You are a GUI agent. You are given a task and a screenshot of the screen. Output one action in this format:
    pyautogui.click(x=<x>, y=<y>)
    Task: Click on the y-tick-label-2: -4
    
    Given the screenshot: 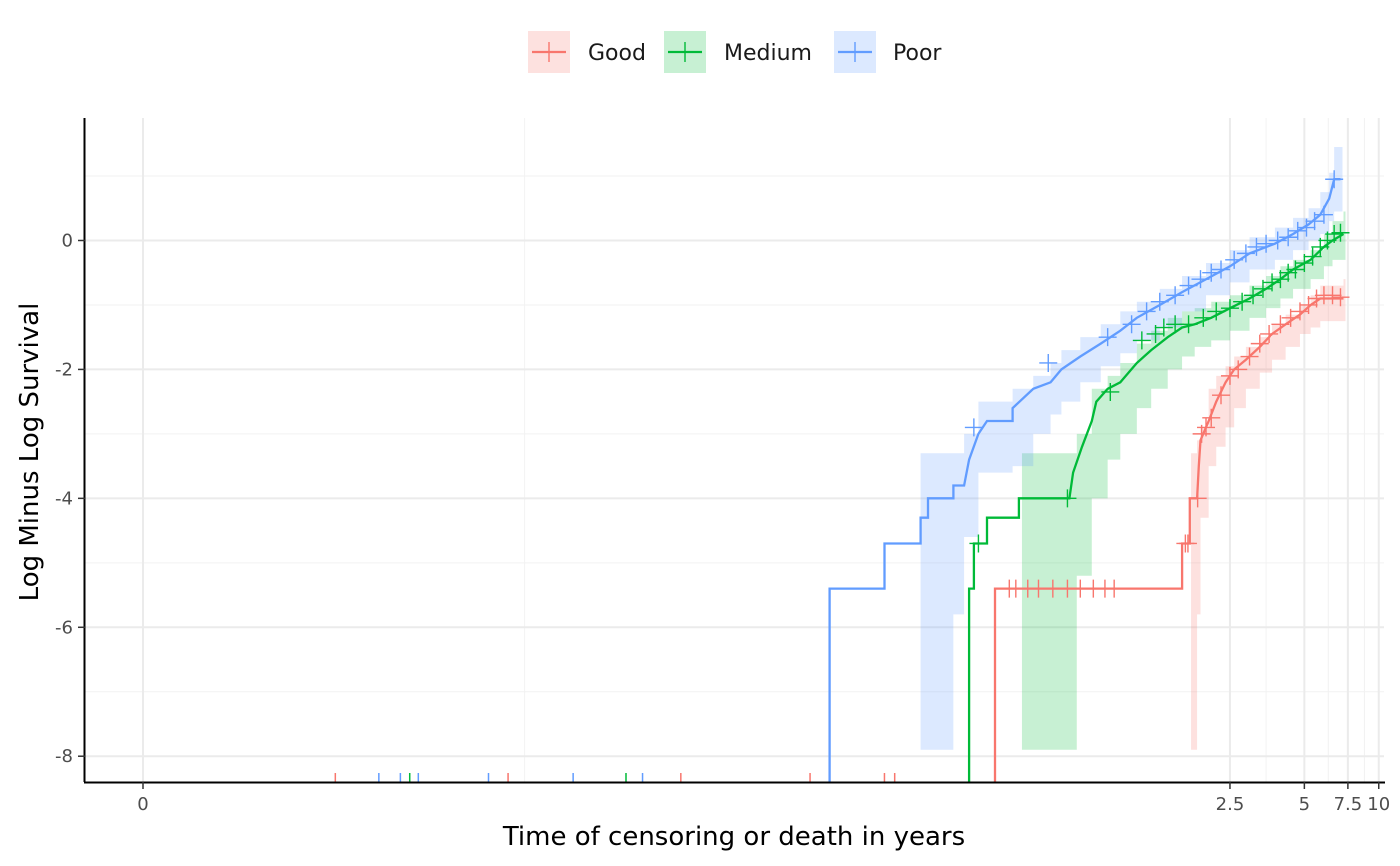 What is the action you would take?
    pyautogui.click(x=64, y=498)
    